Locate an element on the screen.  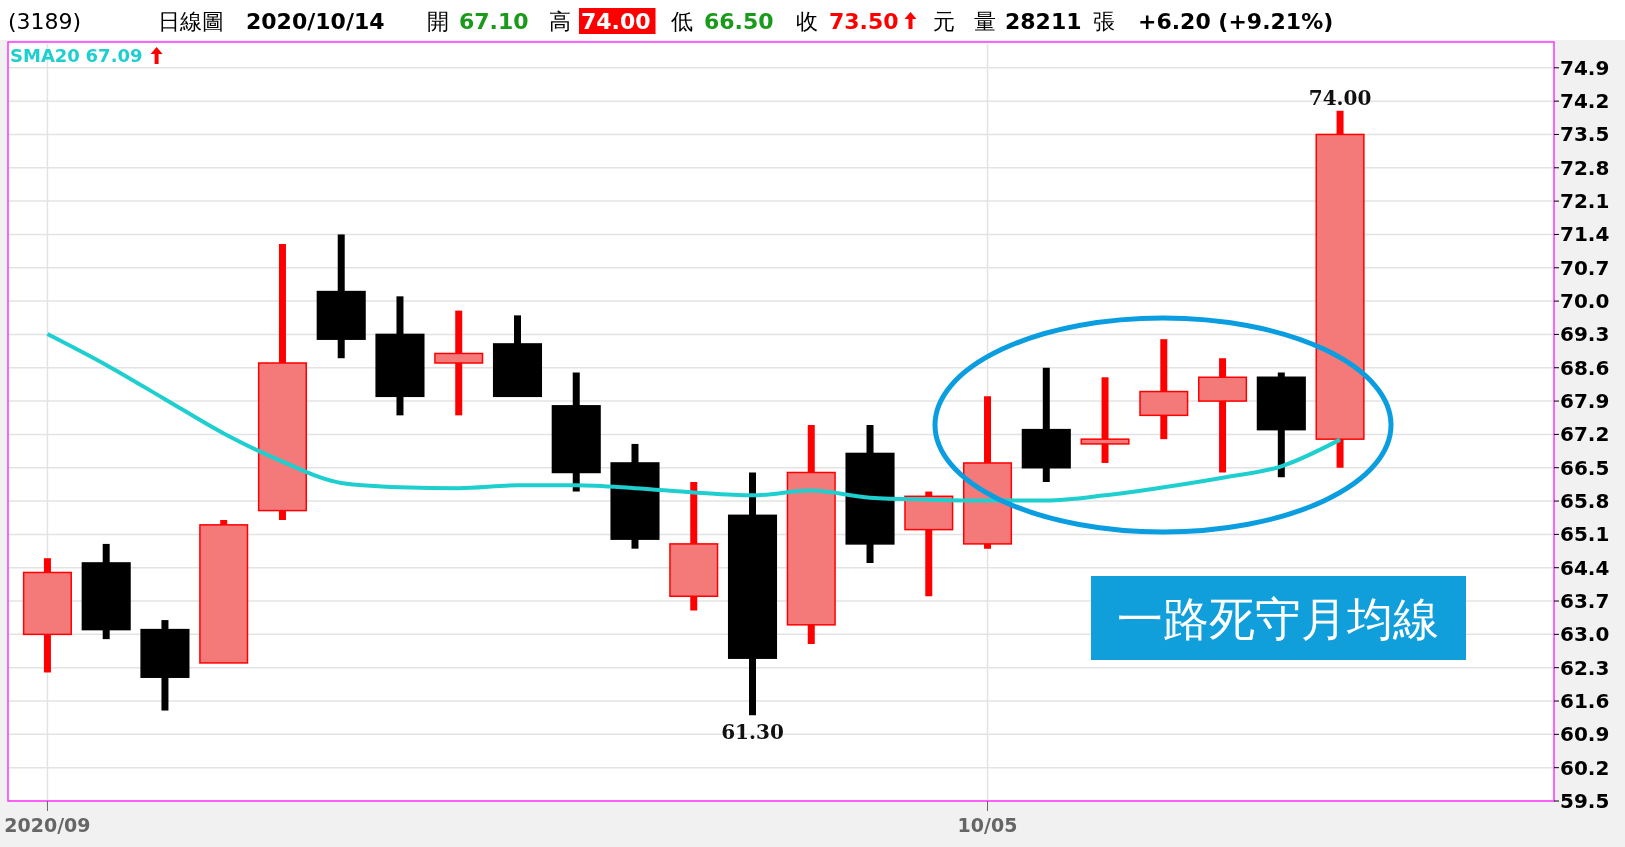
y-tick-label: 70.7 is located at coordinates (1585, 267).